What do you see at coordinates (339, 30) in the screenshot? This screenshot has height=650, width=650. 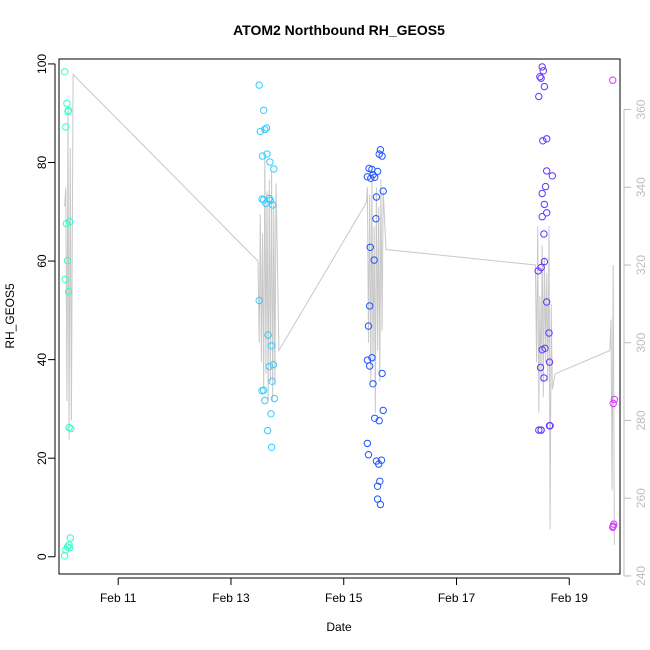 I see `chart-title: ATOM2 Northbound RH_GEOS5` at bounding box center [339, 30].